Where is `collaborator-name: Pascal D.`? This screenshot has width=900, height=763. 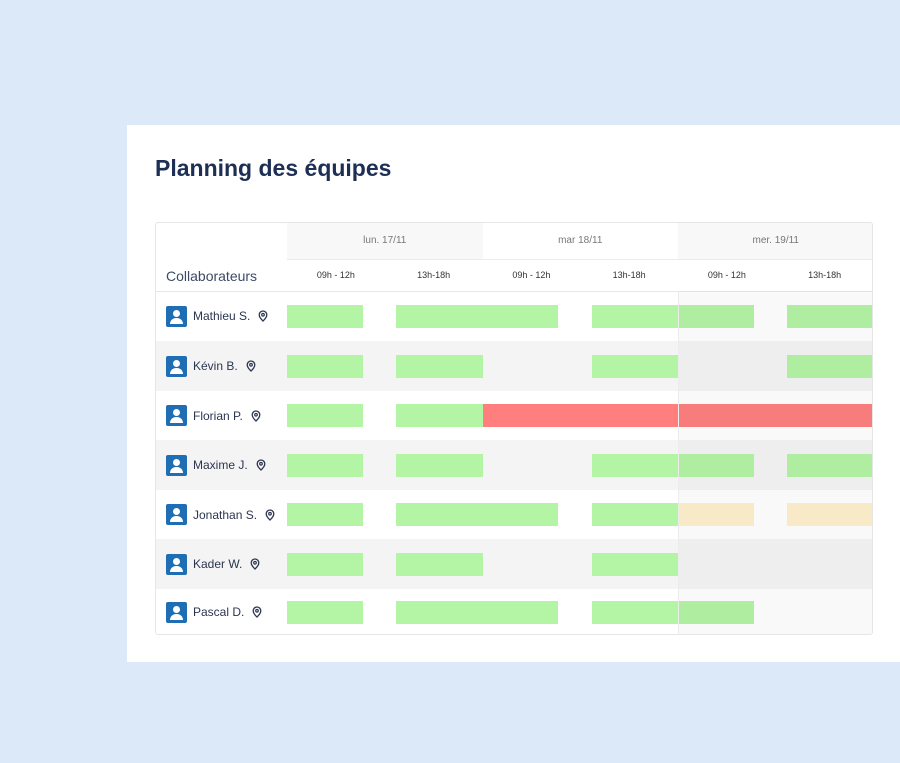
collaborator-name: Pascal D. is located at coordinates (219, 612).